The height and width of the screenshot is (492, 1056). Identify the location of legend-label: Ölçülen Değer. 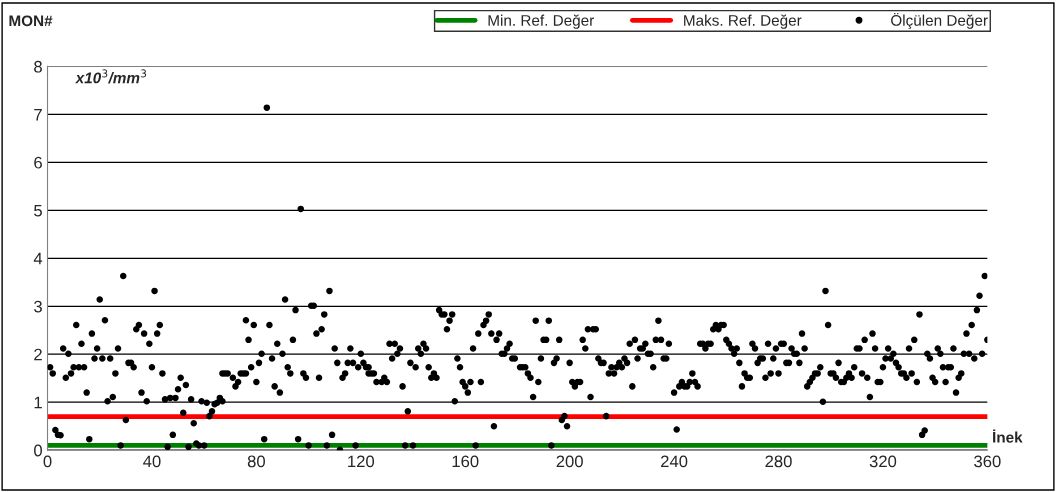
(939, 20).